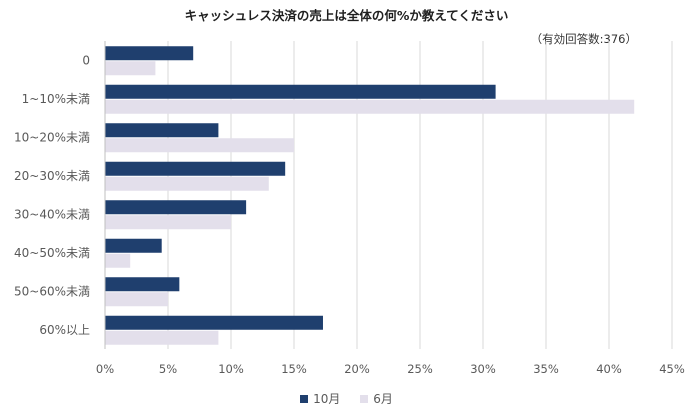 The width and height of the screenshot is (693, 408). I want to click on x-tick-label: 0%, so click(105, 369).